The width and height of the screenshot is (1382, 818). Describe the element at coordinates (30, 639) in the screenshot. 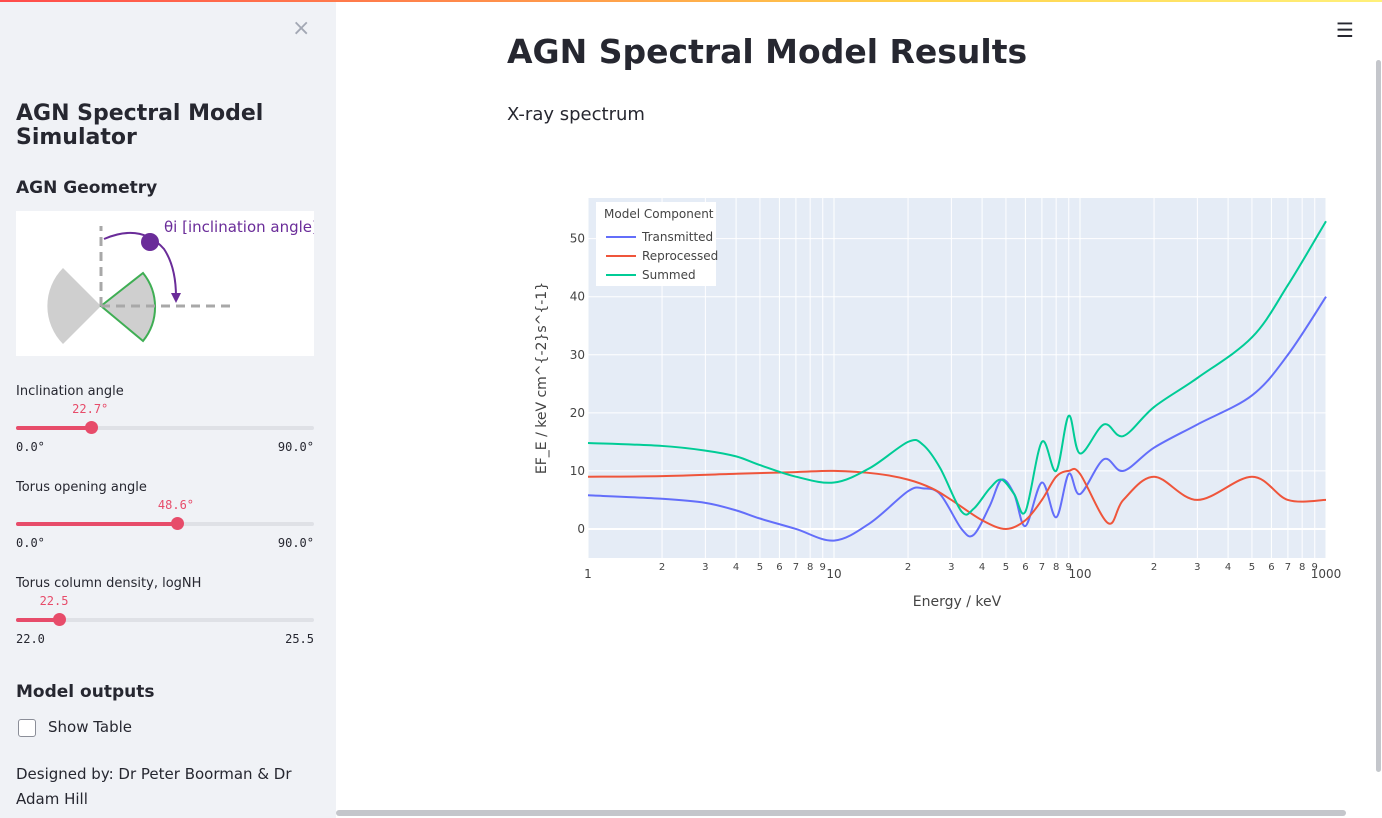

I see `column-density-slider-min: 22.0` at that location.